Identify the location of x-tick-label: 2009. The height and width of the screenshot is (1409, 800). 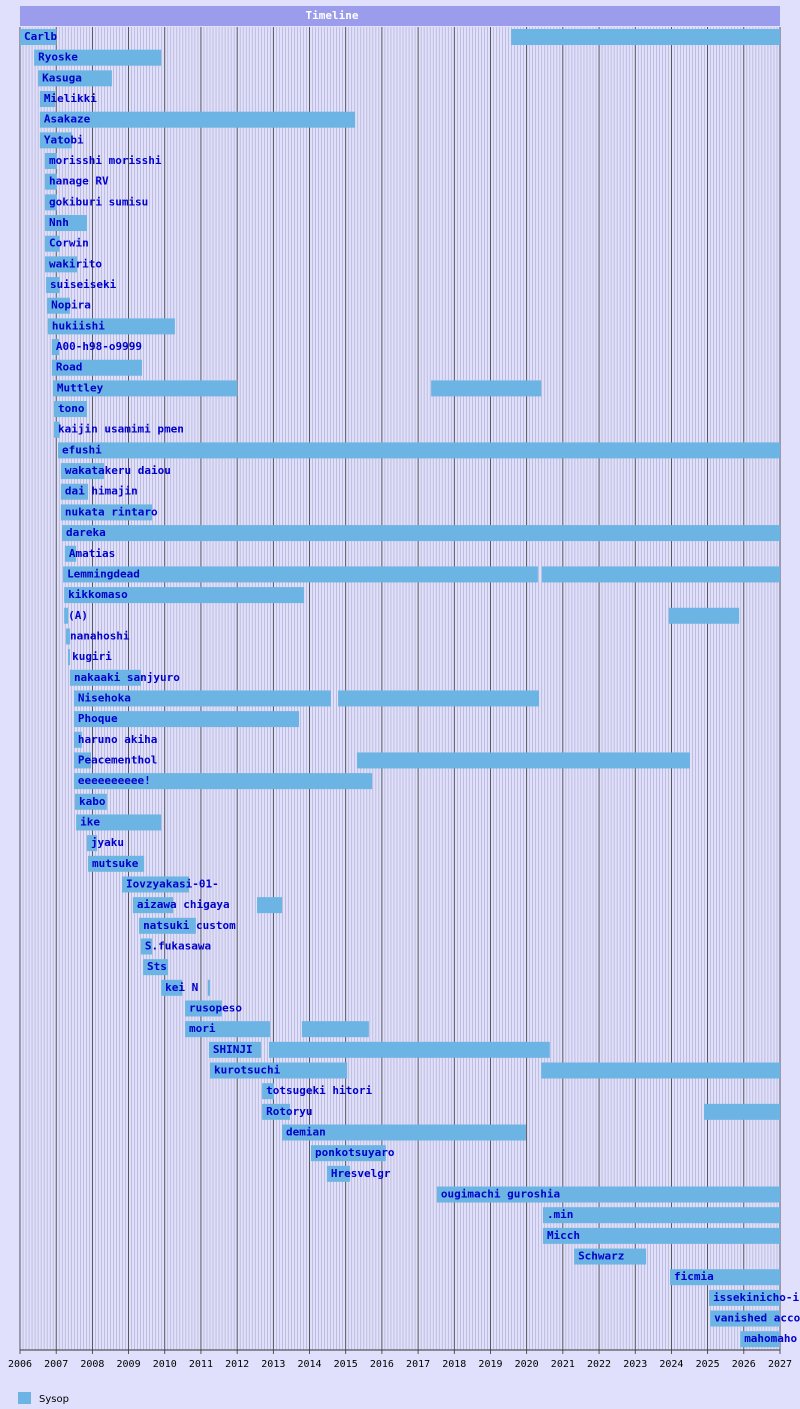
(129, 1364).